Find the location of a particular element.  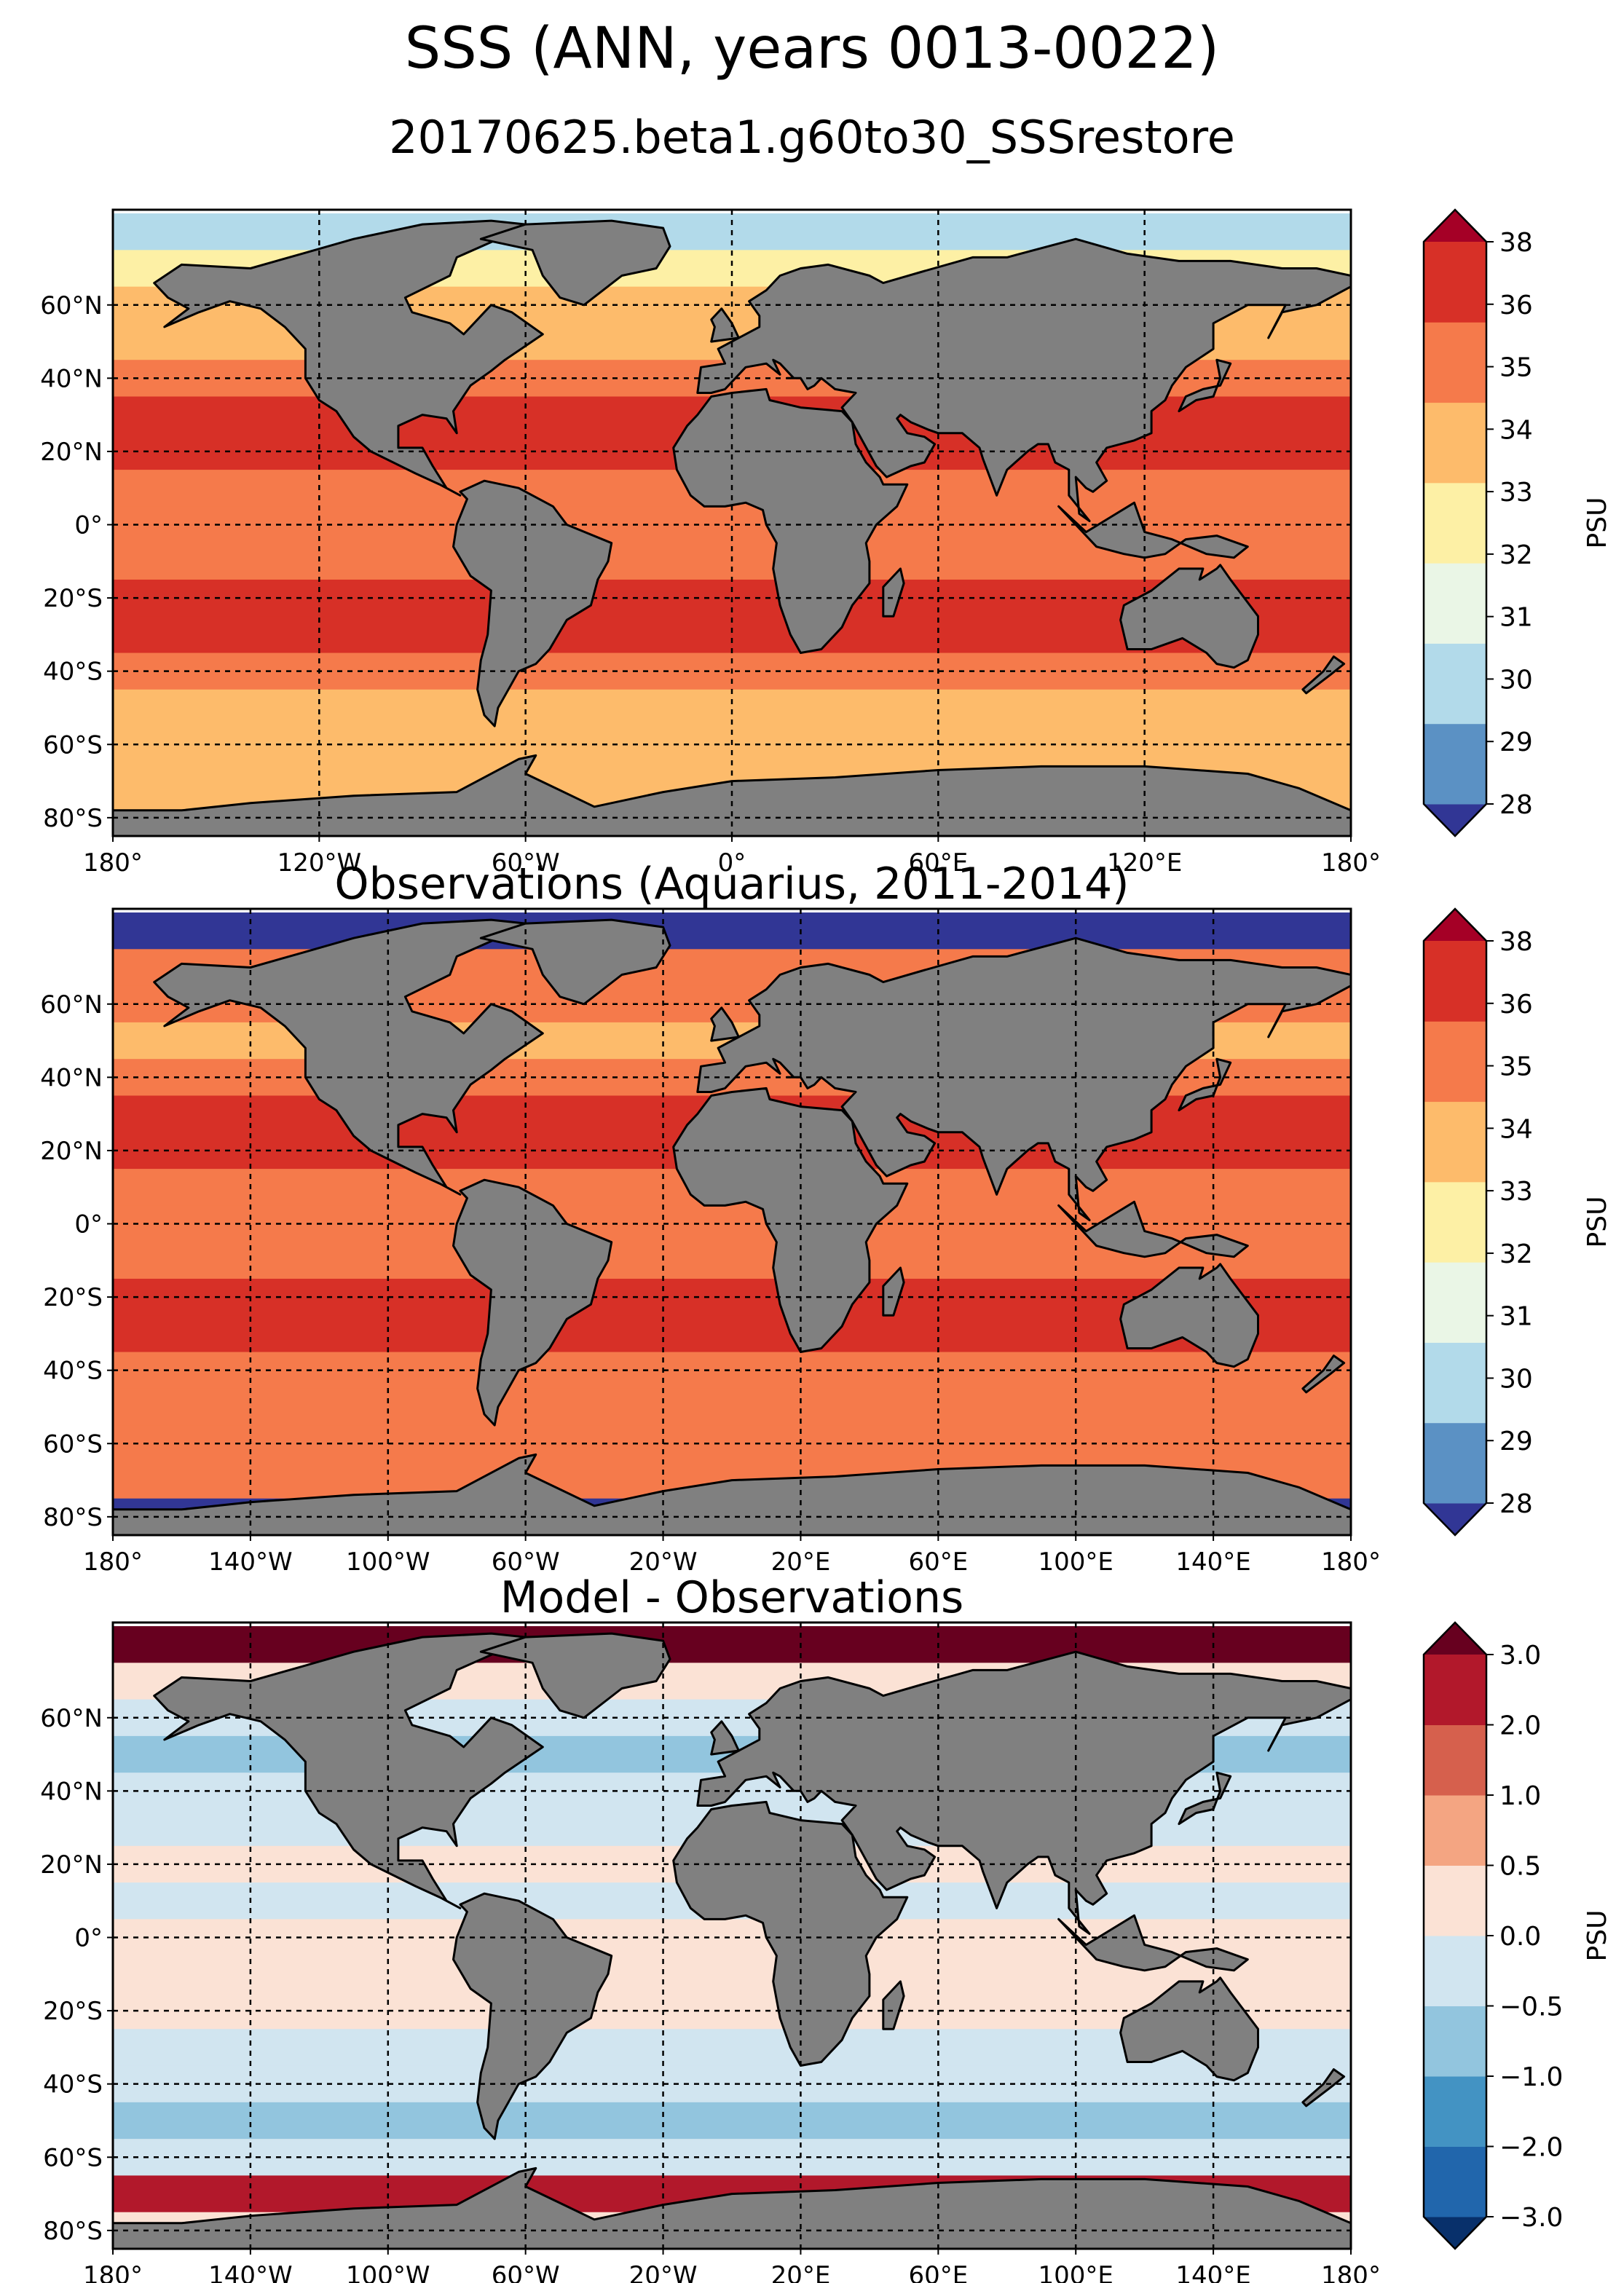

land-eurasia is located at coordinates (1023, 379).